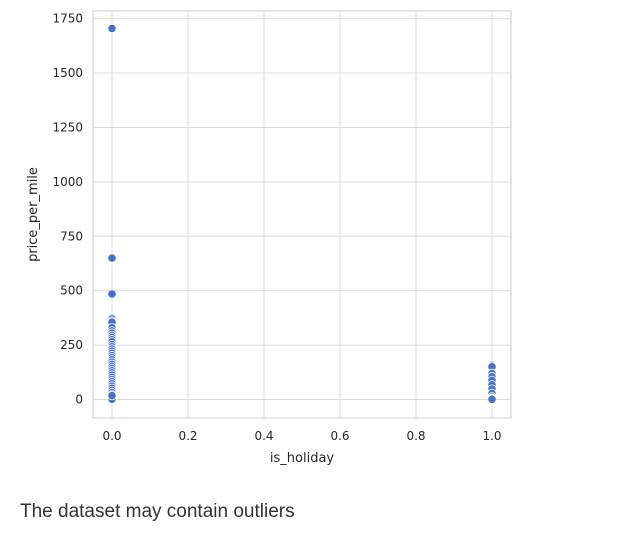  Describe the element at coordinates (67, 209) in the screenshot. I see `y-tick-labels: 0 250 500 750 1000 1250 1500 1750` at that location.